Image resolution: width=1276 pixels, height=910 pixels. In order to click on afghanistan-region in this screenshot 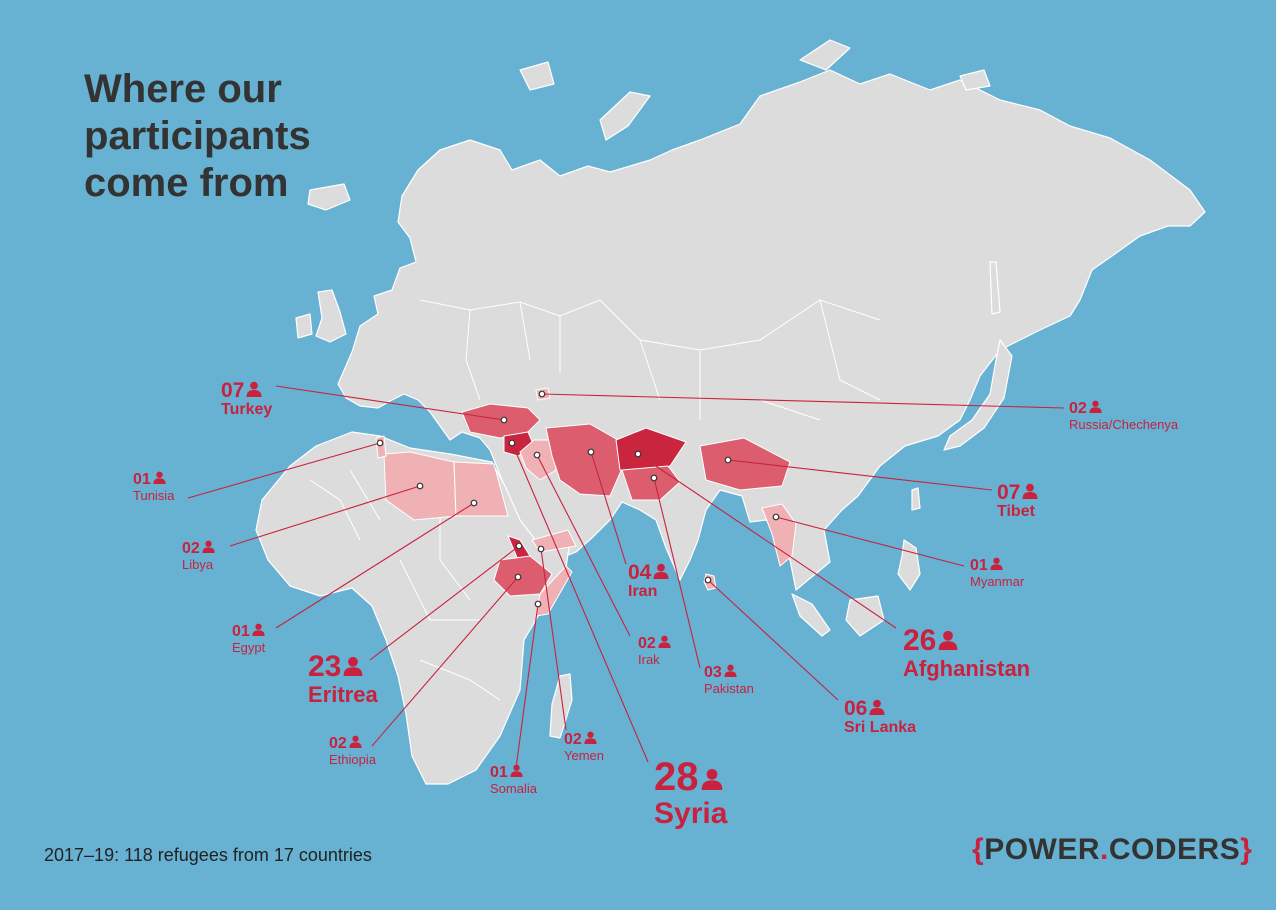, I will do `click(651, 452)`.